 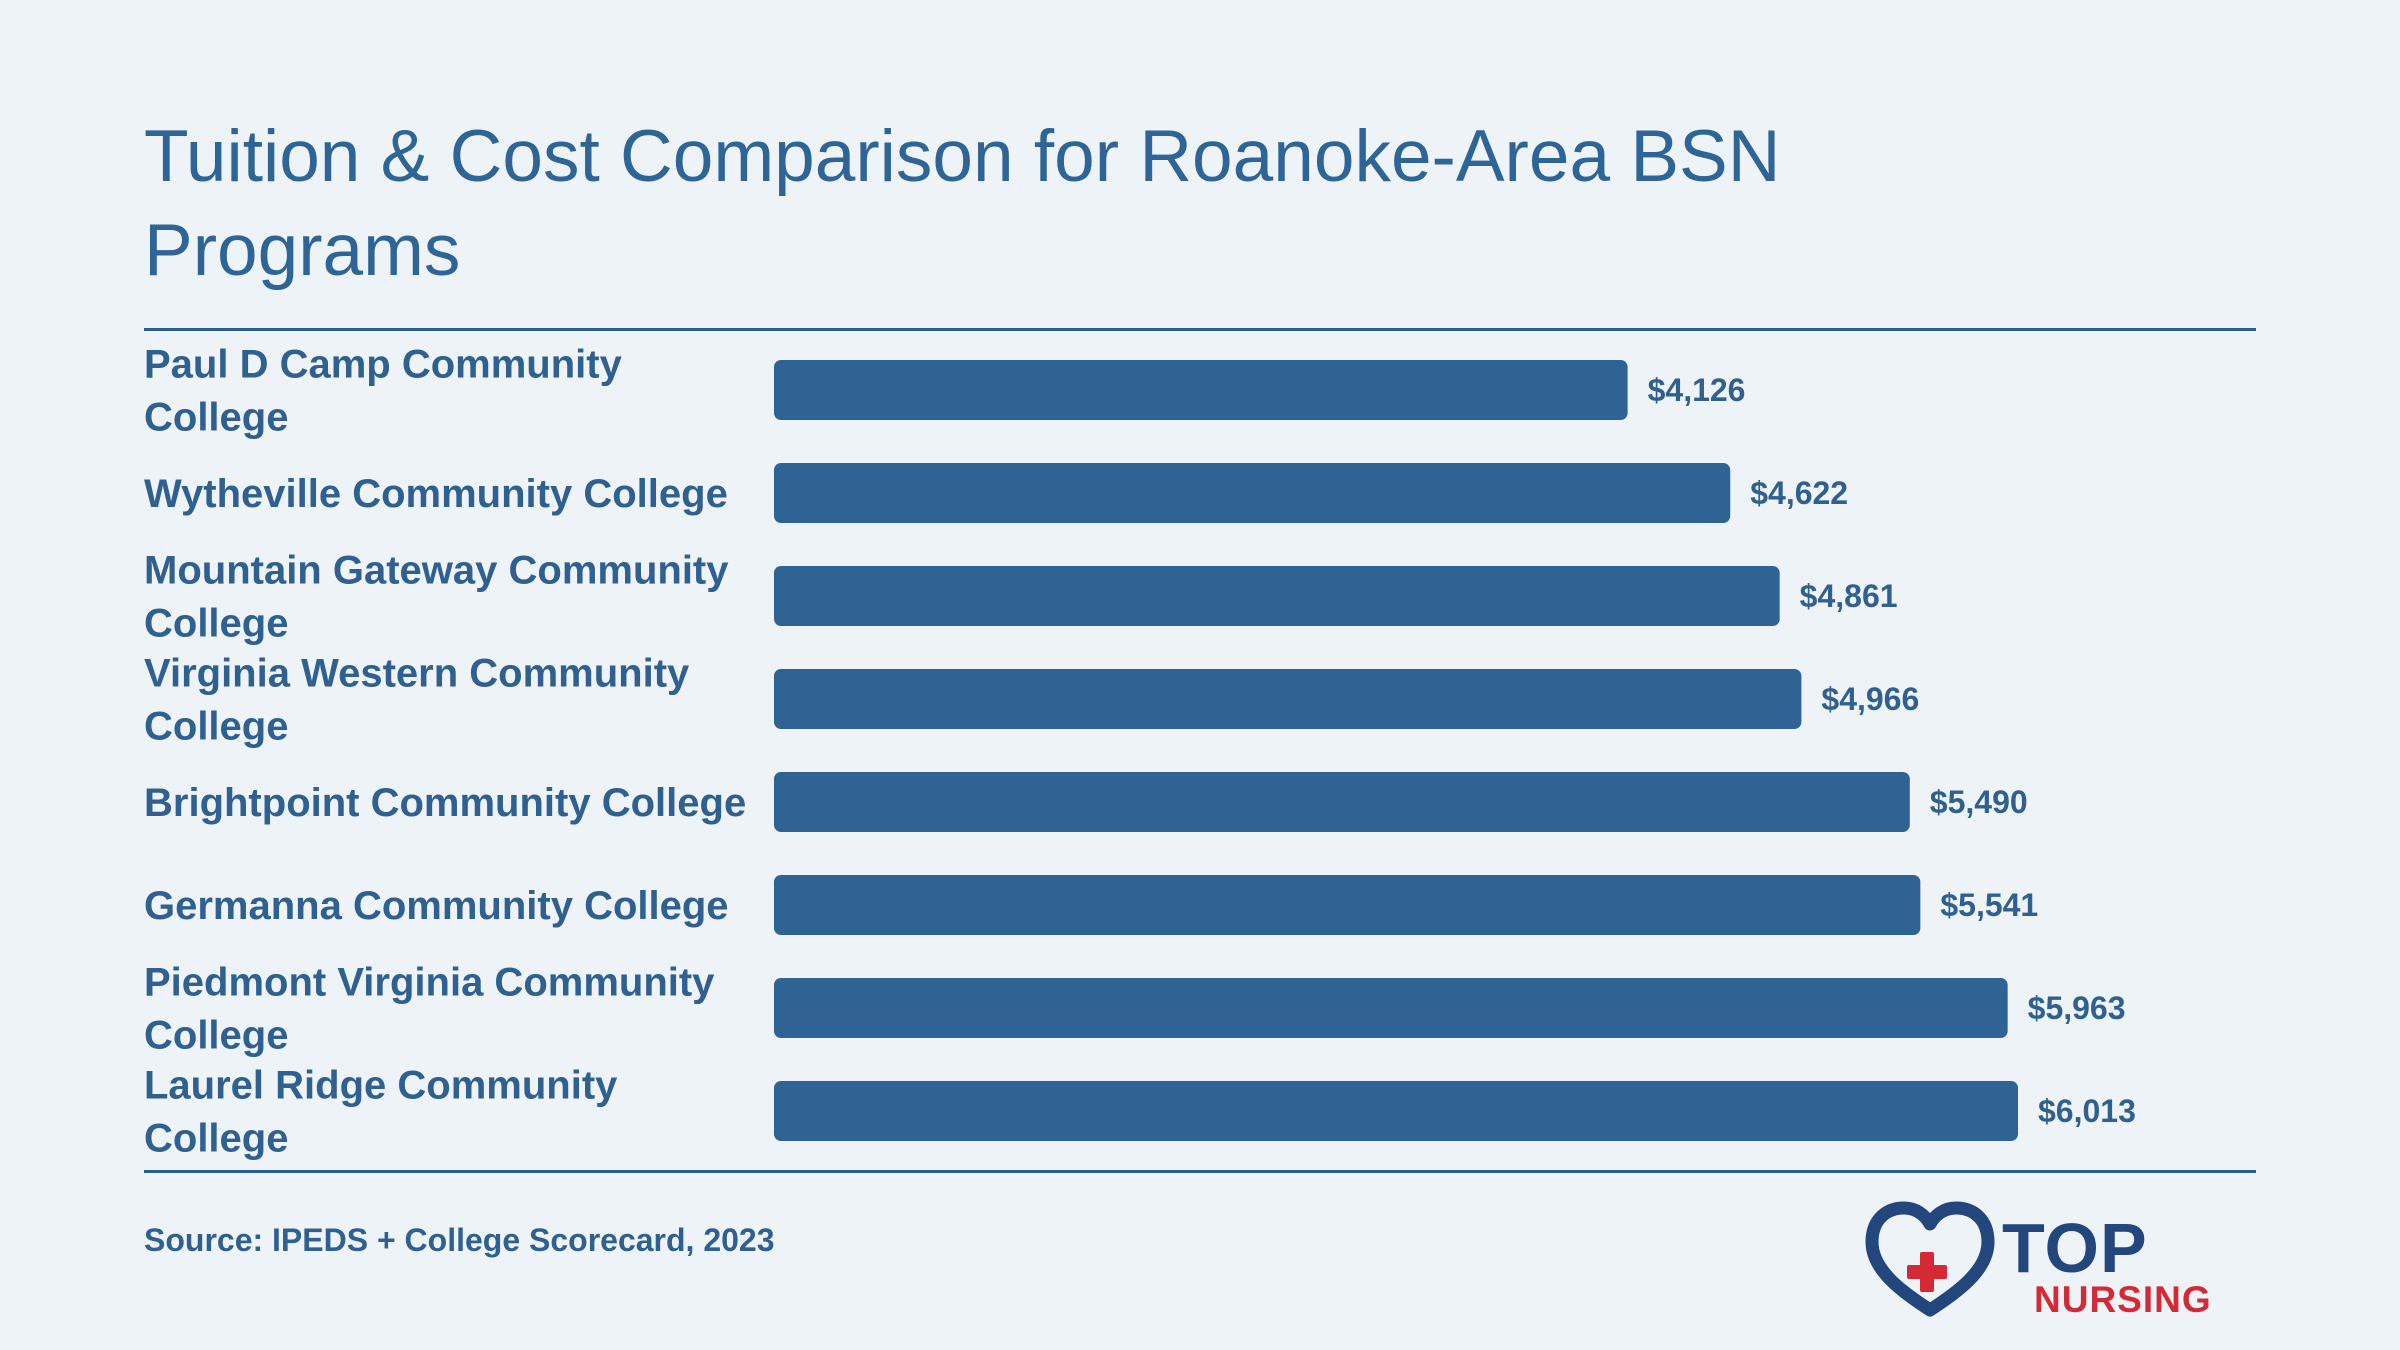 What do you see at coordinates (1799, 493) in the screenshot?
I see `value-label: $4,622` at bounding box center [1799, 493].